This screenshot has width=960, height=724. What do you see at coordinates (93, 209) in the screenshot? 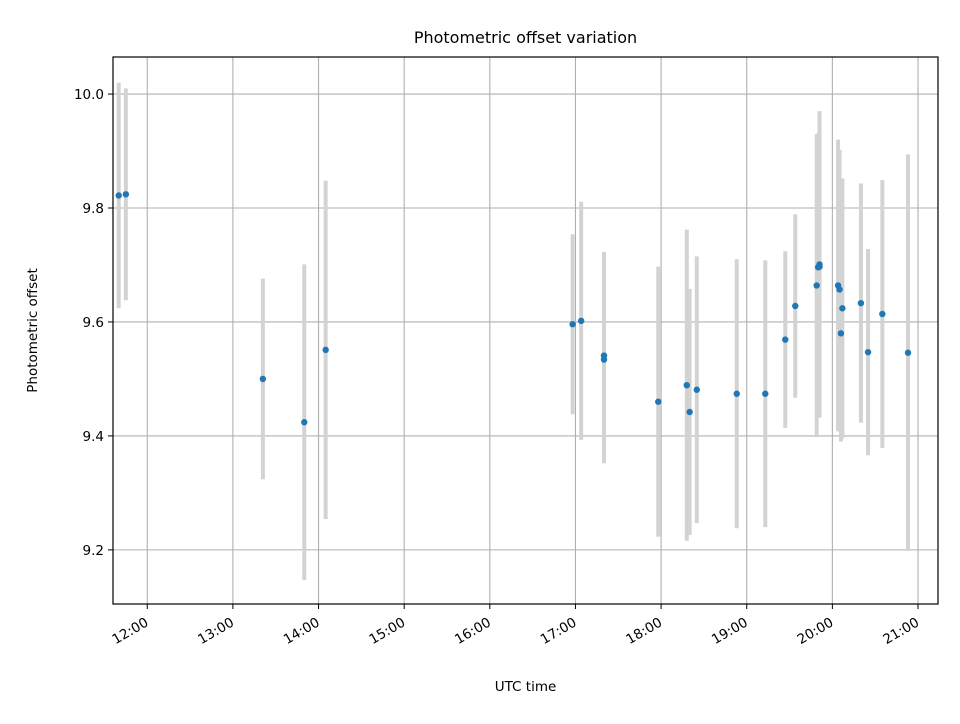
I see `y-tick-label: 9.8` at bounding box center [93, 209].